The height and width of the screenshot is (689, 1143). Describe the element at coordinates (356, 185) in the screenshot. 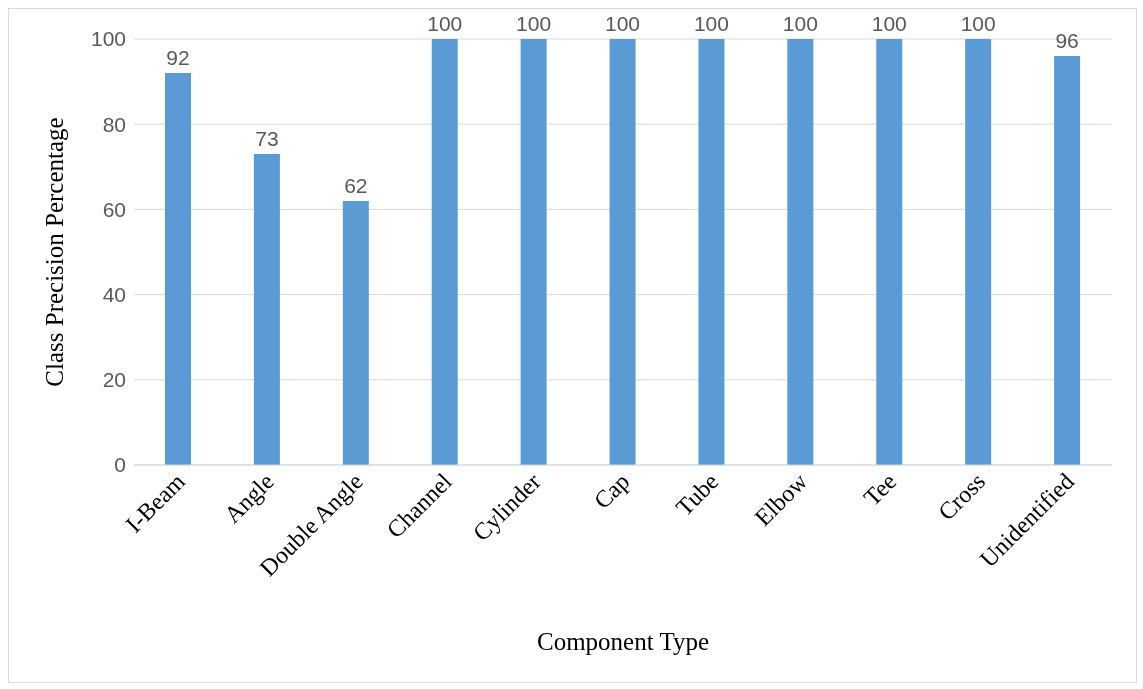

I see `data-label: 62` at that location.